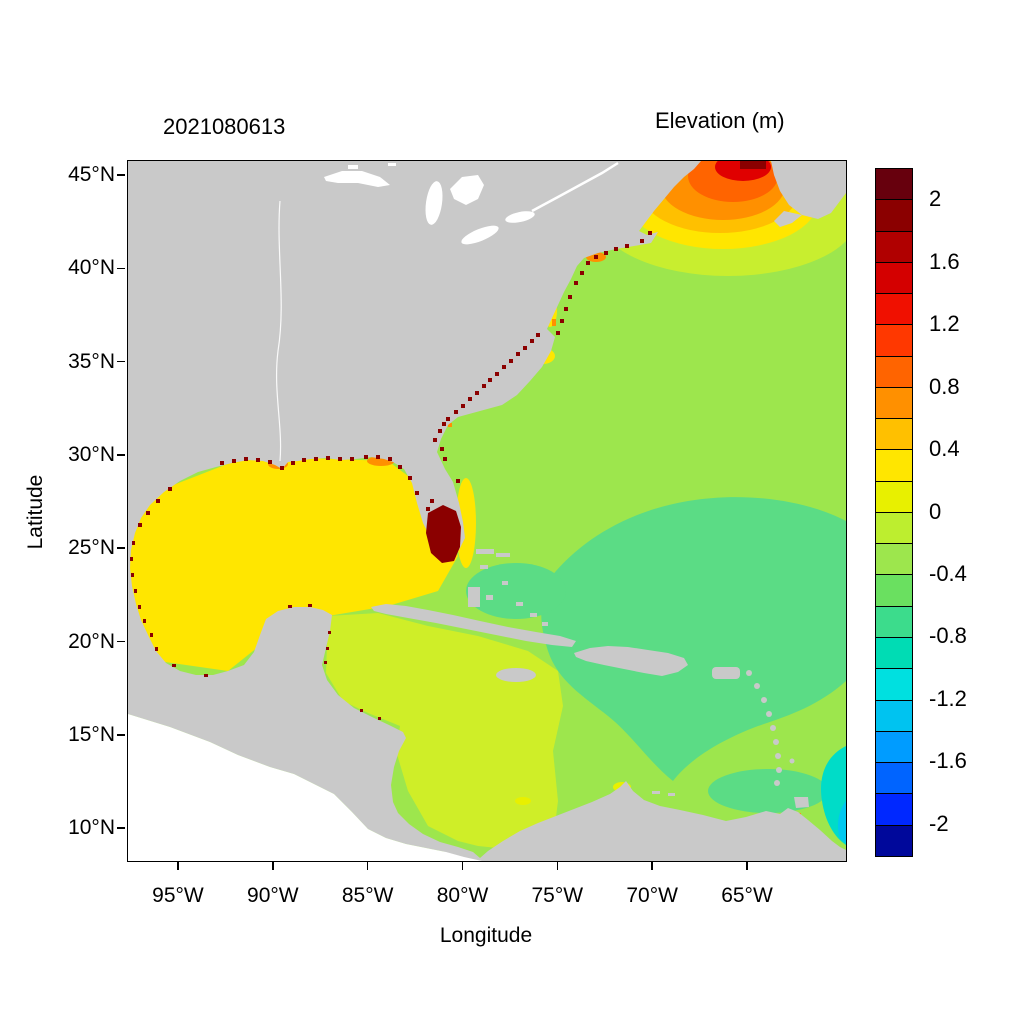  Describe the element at coordinates (91, 827) in the screenshot. I see `y-tick-label: 10°N` at that location.